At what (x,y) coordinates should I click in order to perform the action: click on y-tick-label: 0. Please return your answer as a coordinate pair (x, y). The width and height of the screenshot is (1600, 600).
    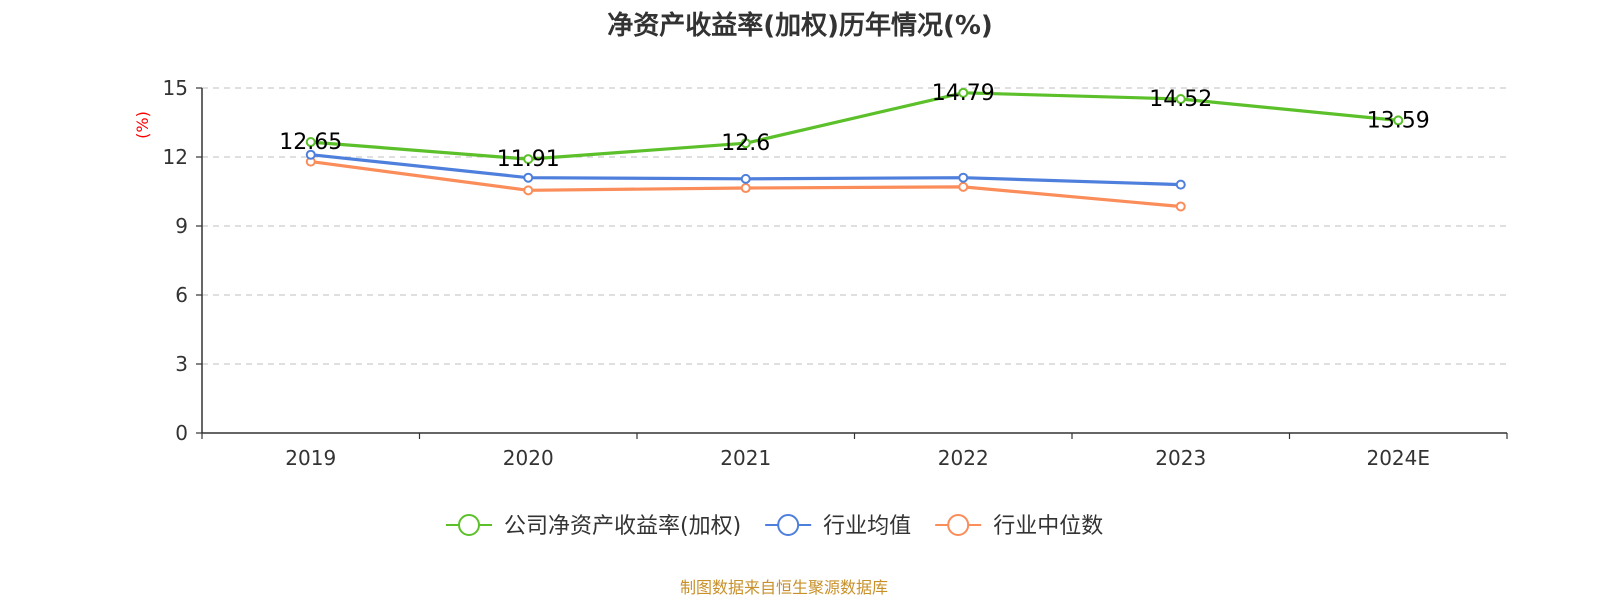
    Looking at the image, I should click on (181, 433).